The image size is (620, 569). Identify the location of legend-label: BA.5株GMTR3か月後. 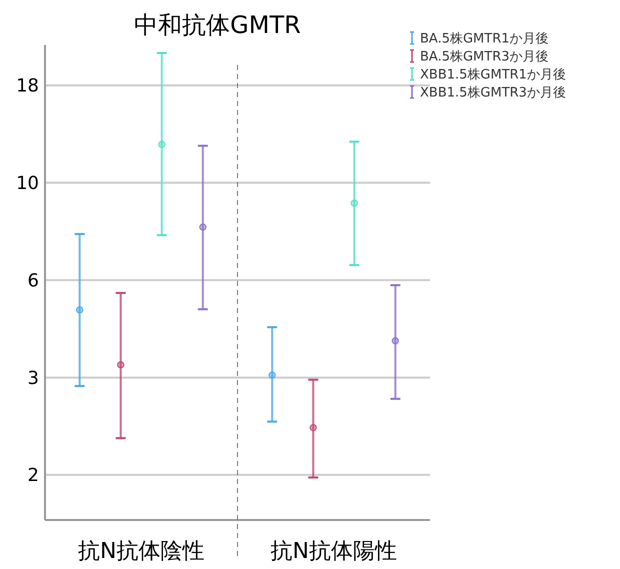
(484, 57).